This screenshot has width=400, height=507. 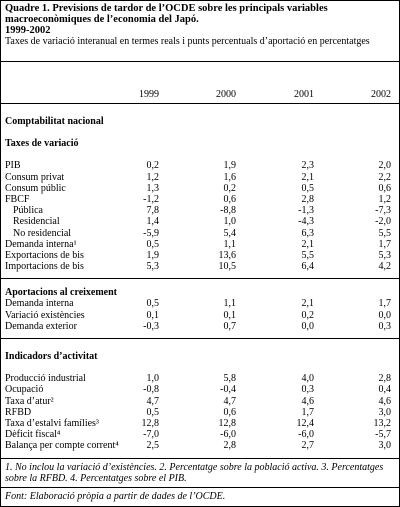 What do you see at coordinates (151, 233) in the screenshot?
I see `cell-value: -5,9` at bounding box center [151, 233].